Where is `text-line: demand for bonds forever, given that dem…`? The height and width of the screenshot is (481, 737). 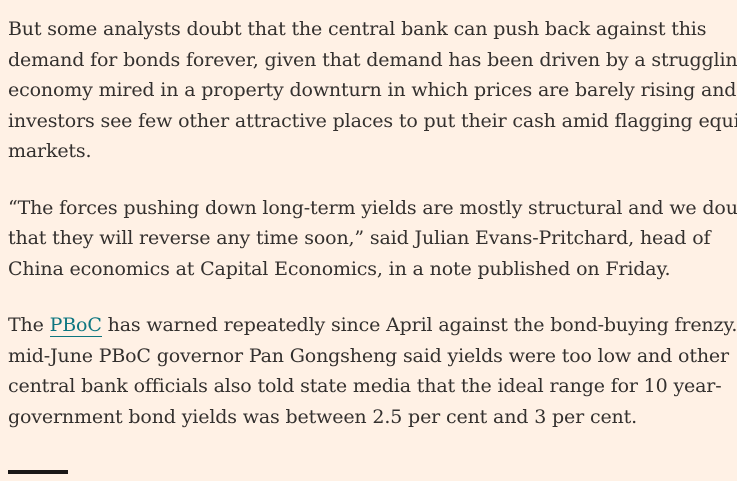
text-line: demand for bonds forever, given that dem… is located at coordinates (372, 59).